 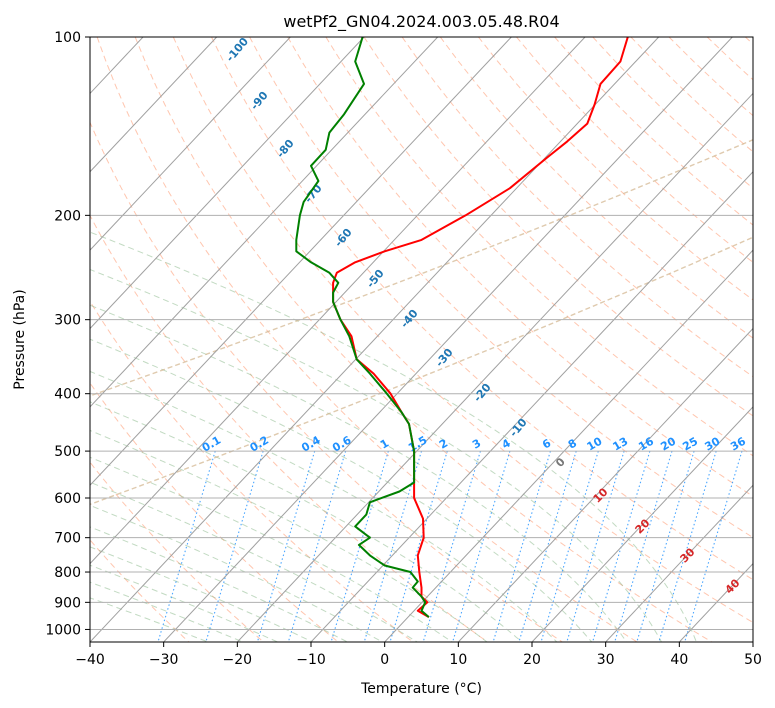 I want to click on x-tick-label: 40, so click(x=679, y=660).